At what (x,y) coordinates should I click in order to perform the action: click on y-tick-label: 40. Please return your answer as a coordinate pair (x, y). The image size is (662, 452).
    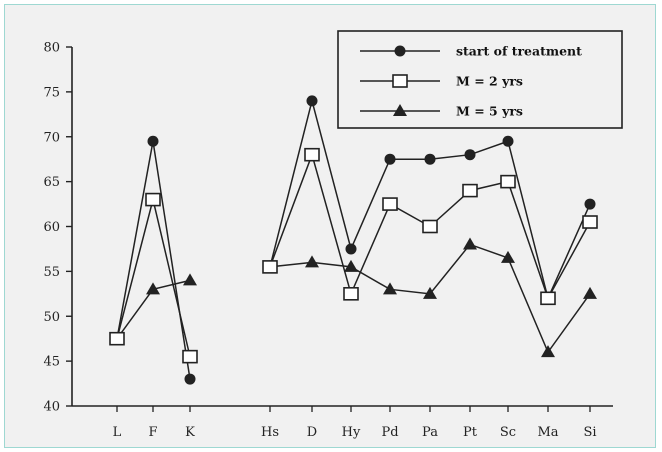
    Looking at the image, I should click on (51, 407).